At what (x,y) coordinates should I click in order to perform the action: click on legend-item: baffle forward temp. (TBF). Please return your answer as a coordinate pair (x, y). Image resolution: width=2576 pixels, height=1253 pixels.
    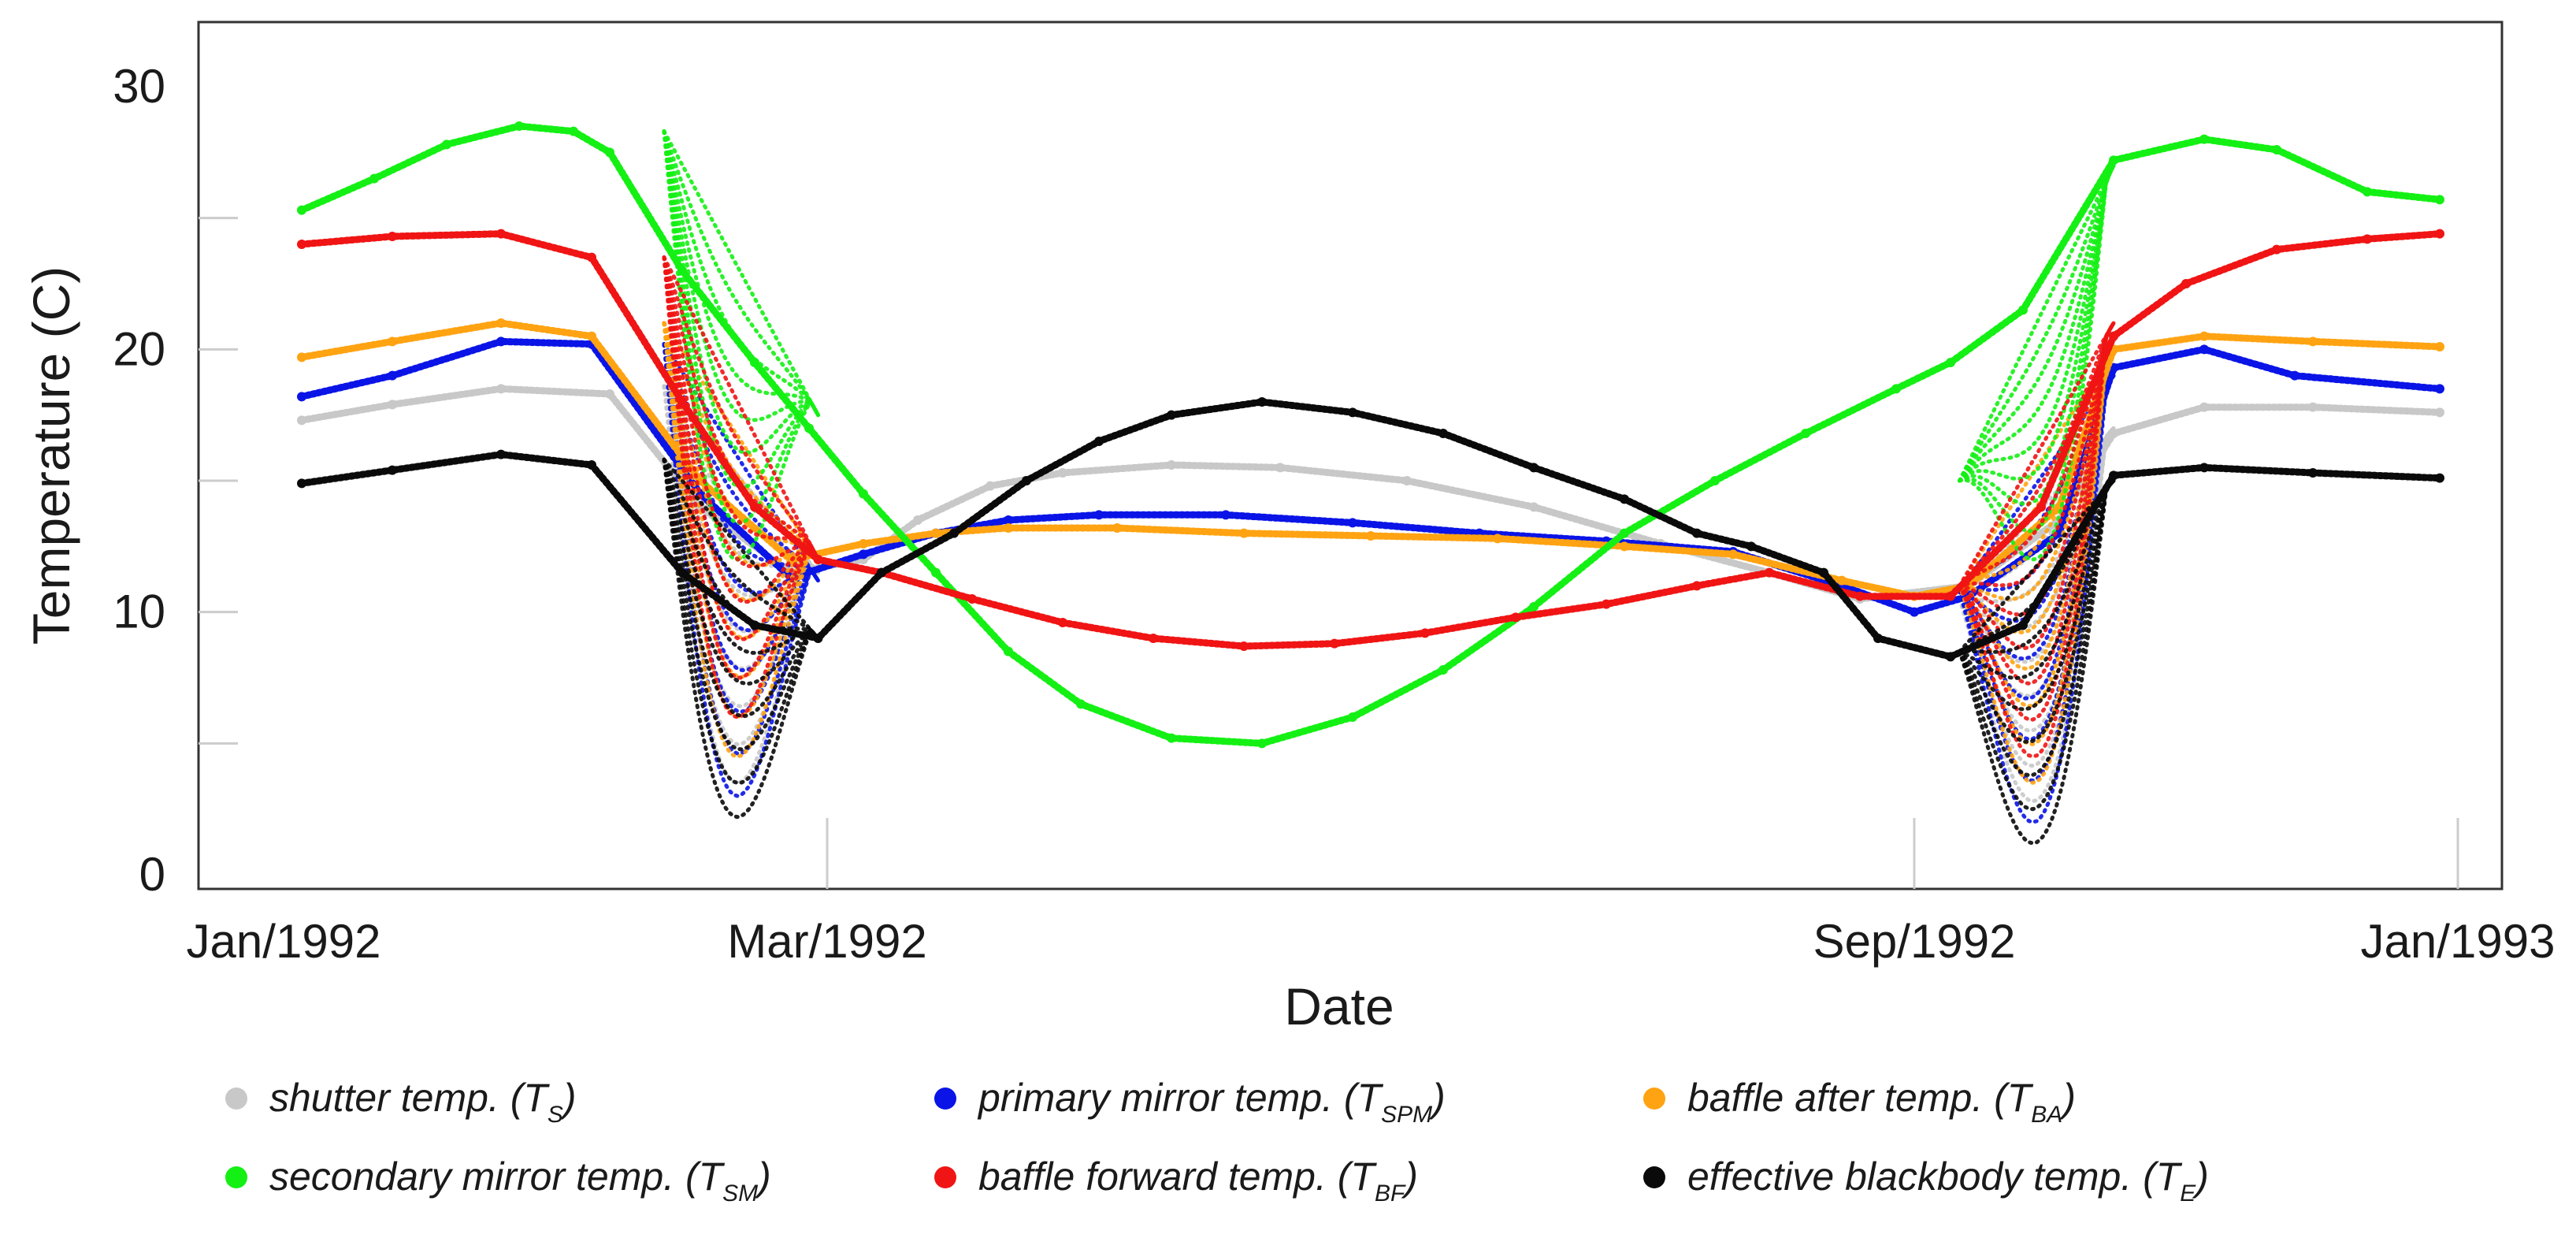
    Looking at the image, I should click on (1176, 1180).